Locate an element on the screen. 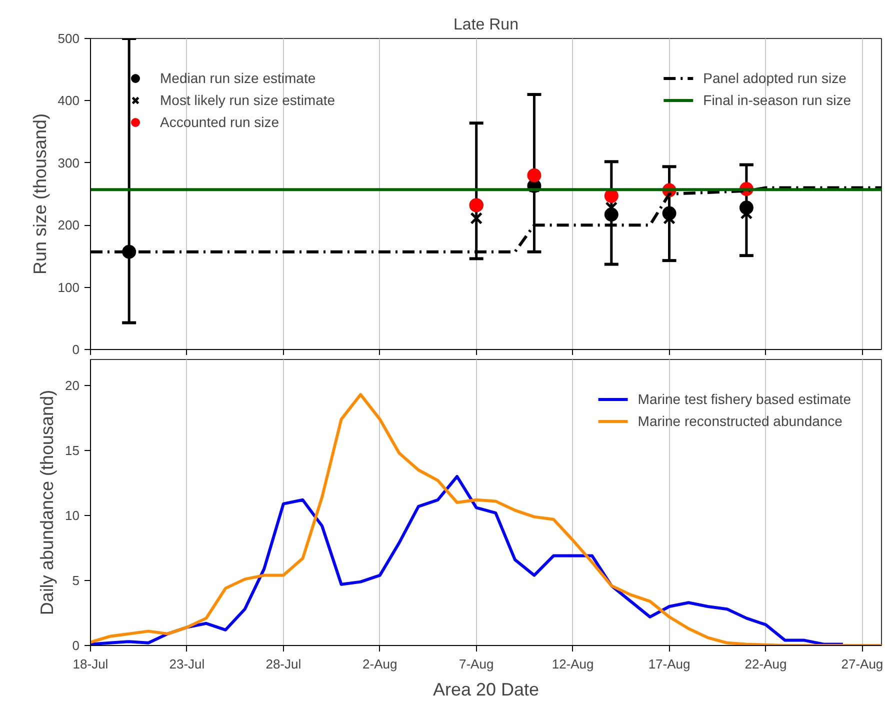  legend-label: Accounted run size is located at coordinates (220, 122).